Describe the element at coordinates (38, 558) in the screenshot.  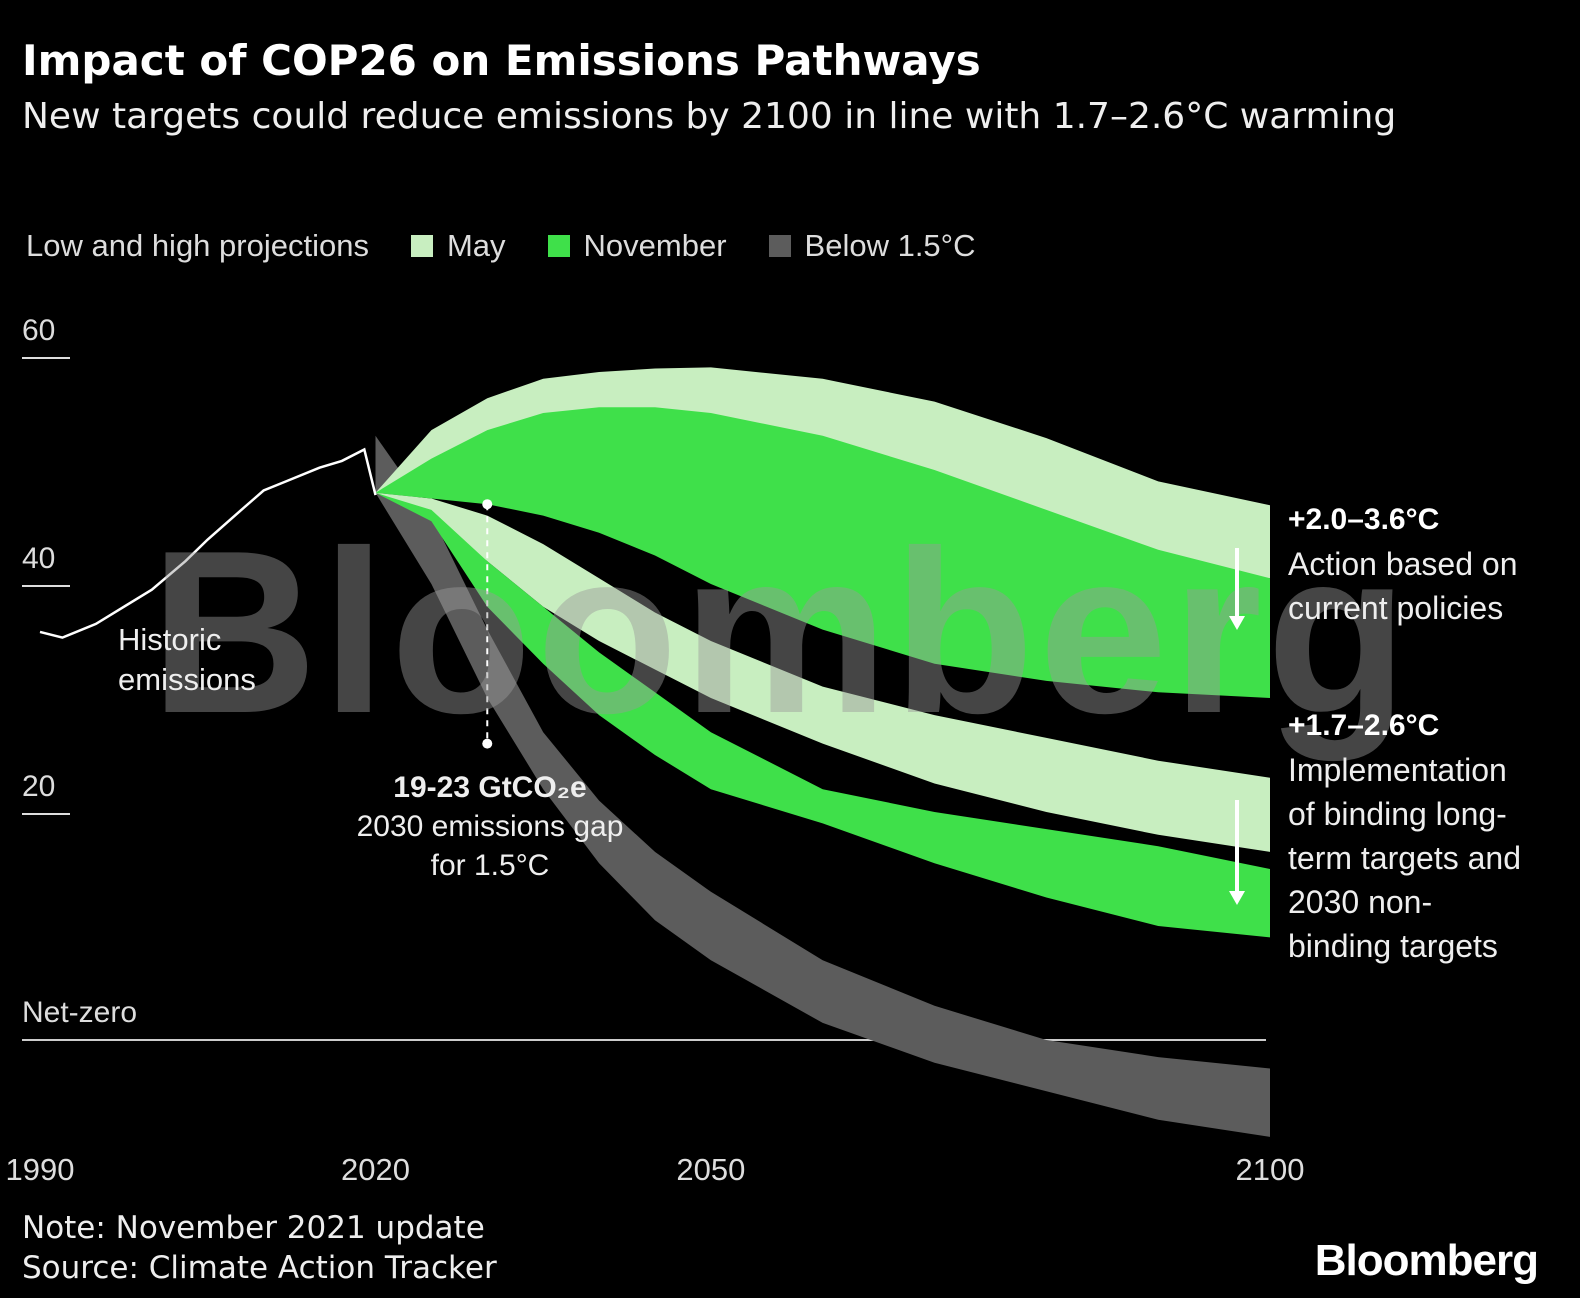
I see `y-tick-label: 40` at that location.